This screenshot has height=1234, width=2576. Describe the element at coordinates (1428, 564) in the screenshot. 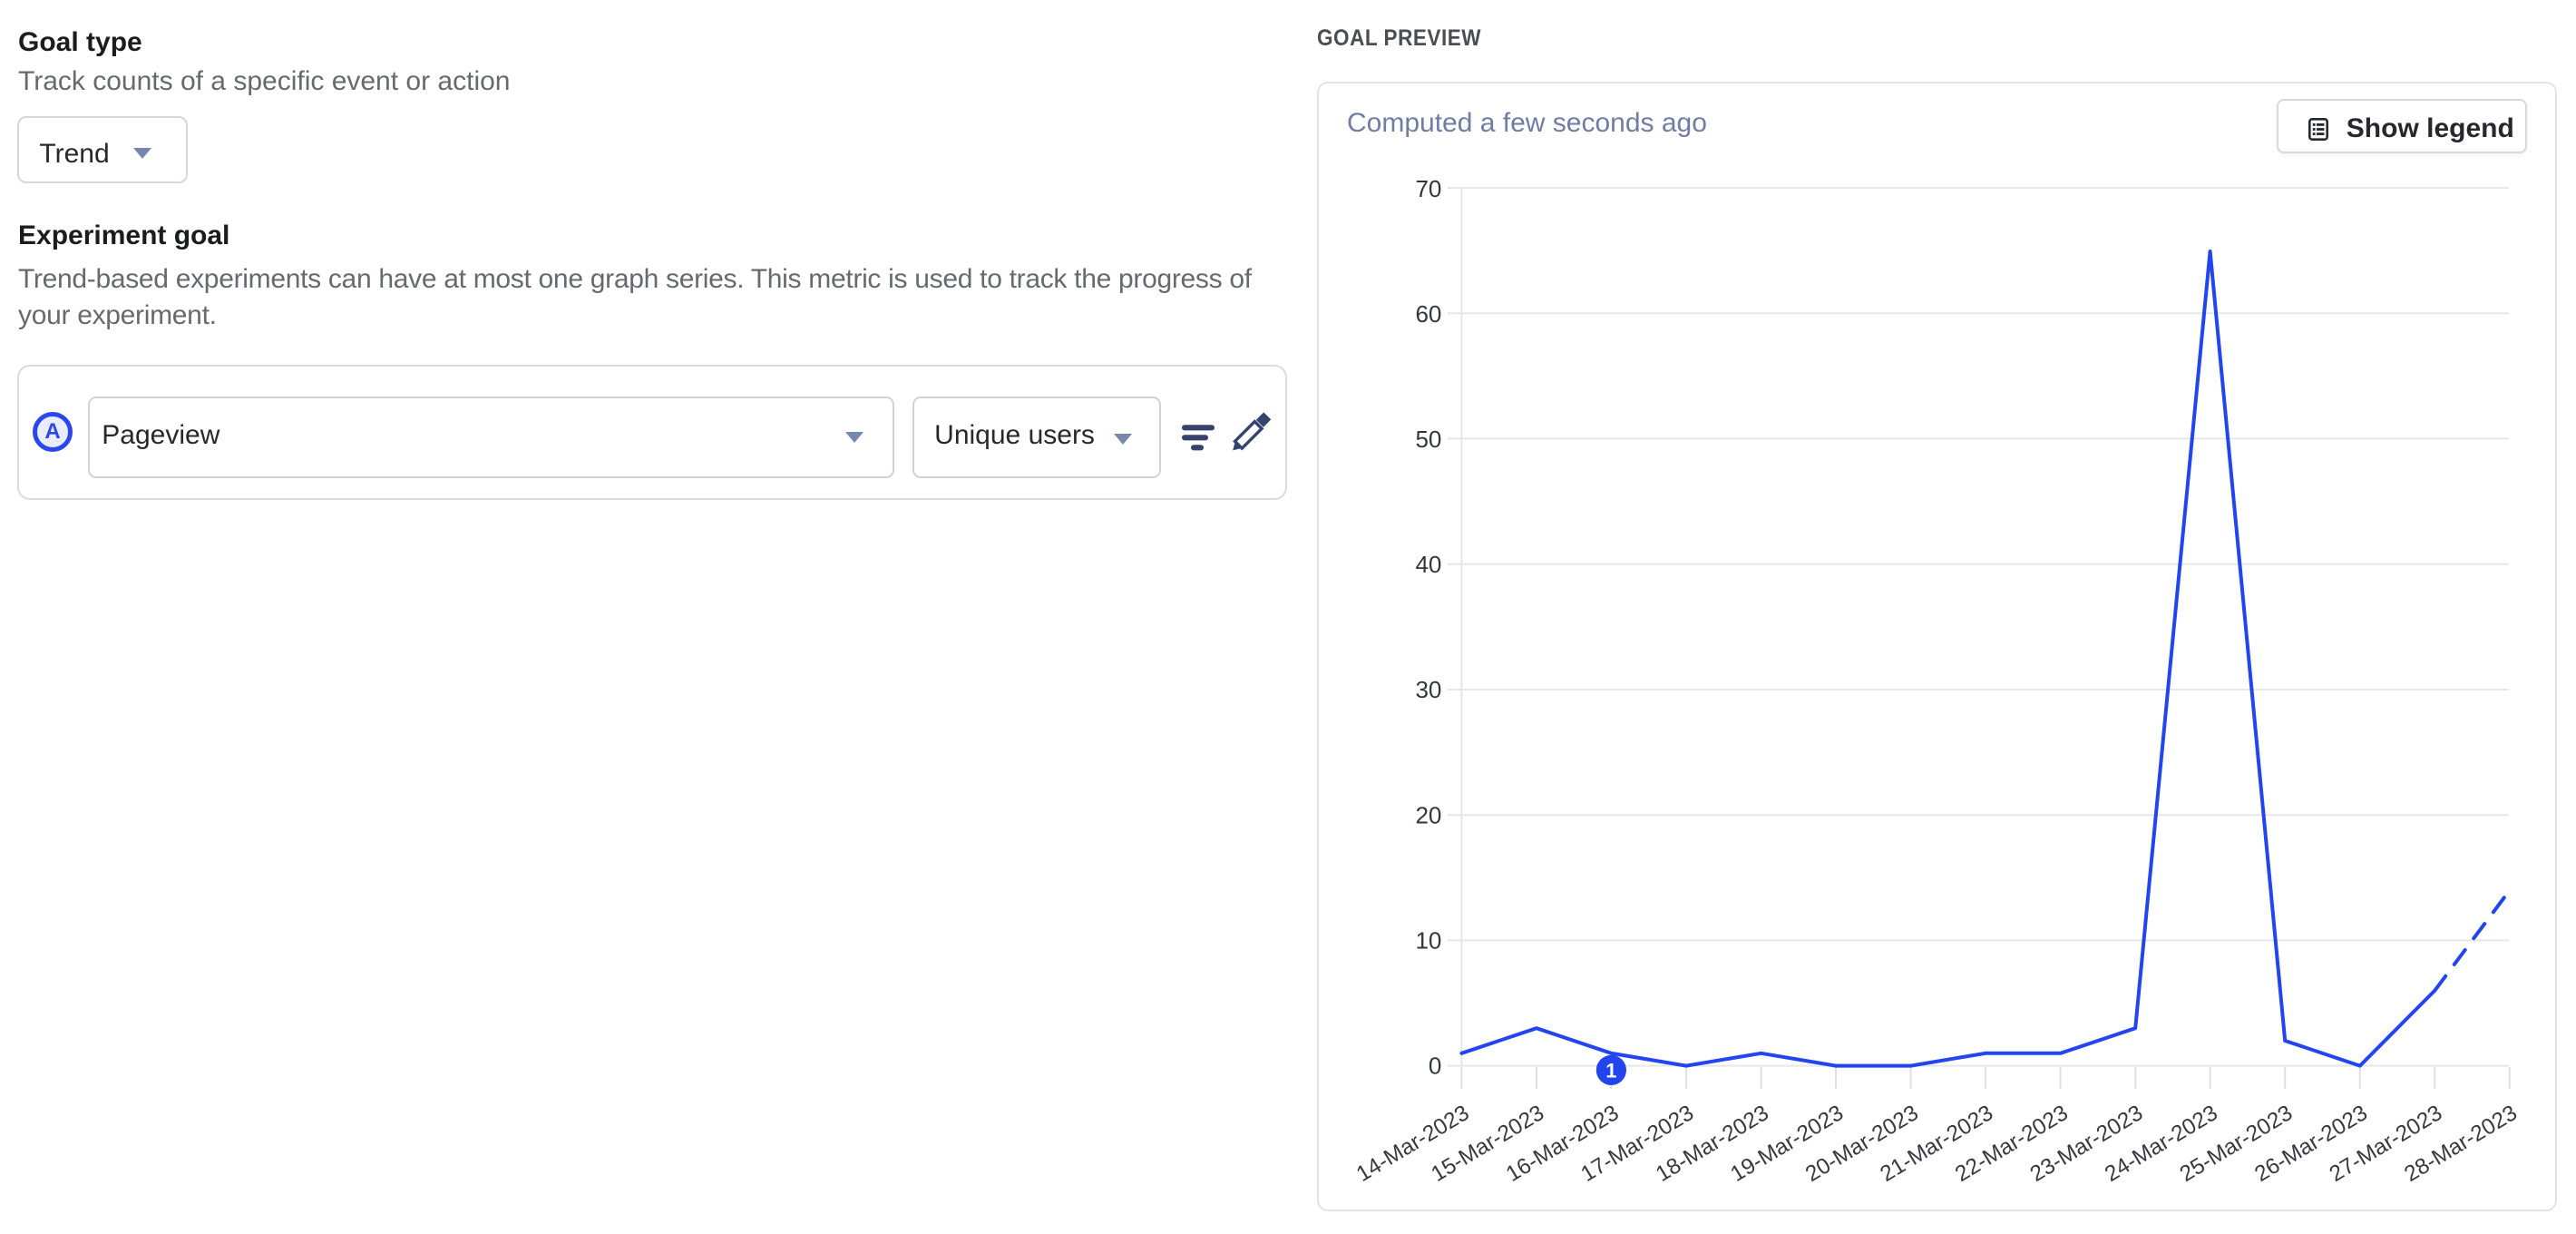

I see `svg-text: 40` at that location.